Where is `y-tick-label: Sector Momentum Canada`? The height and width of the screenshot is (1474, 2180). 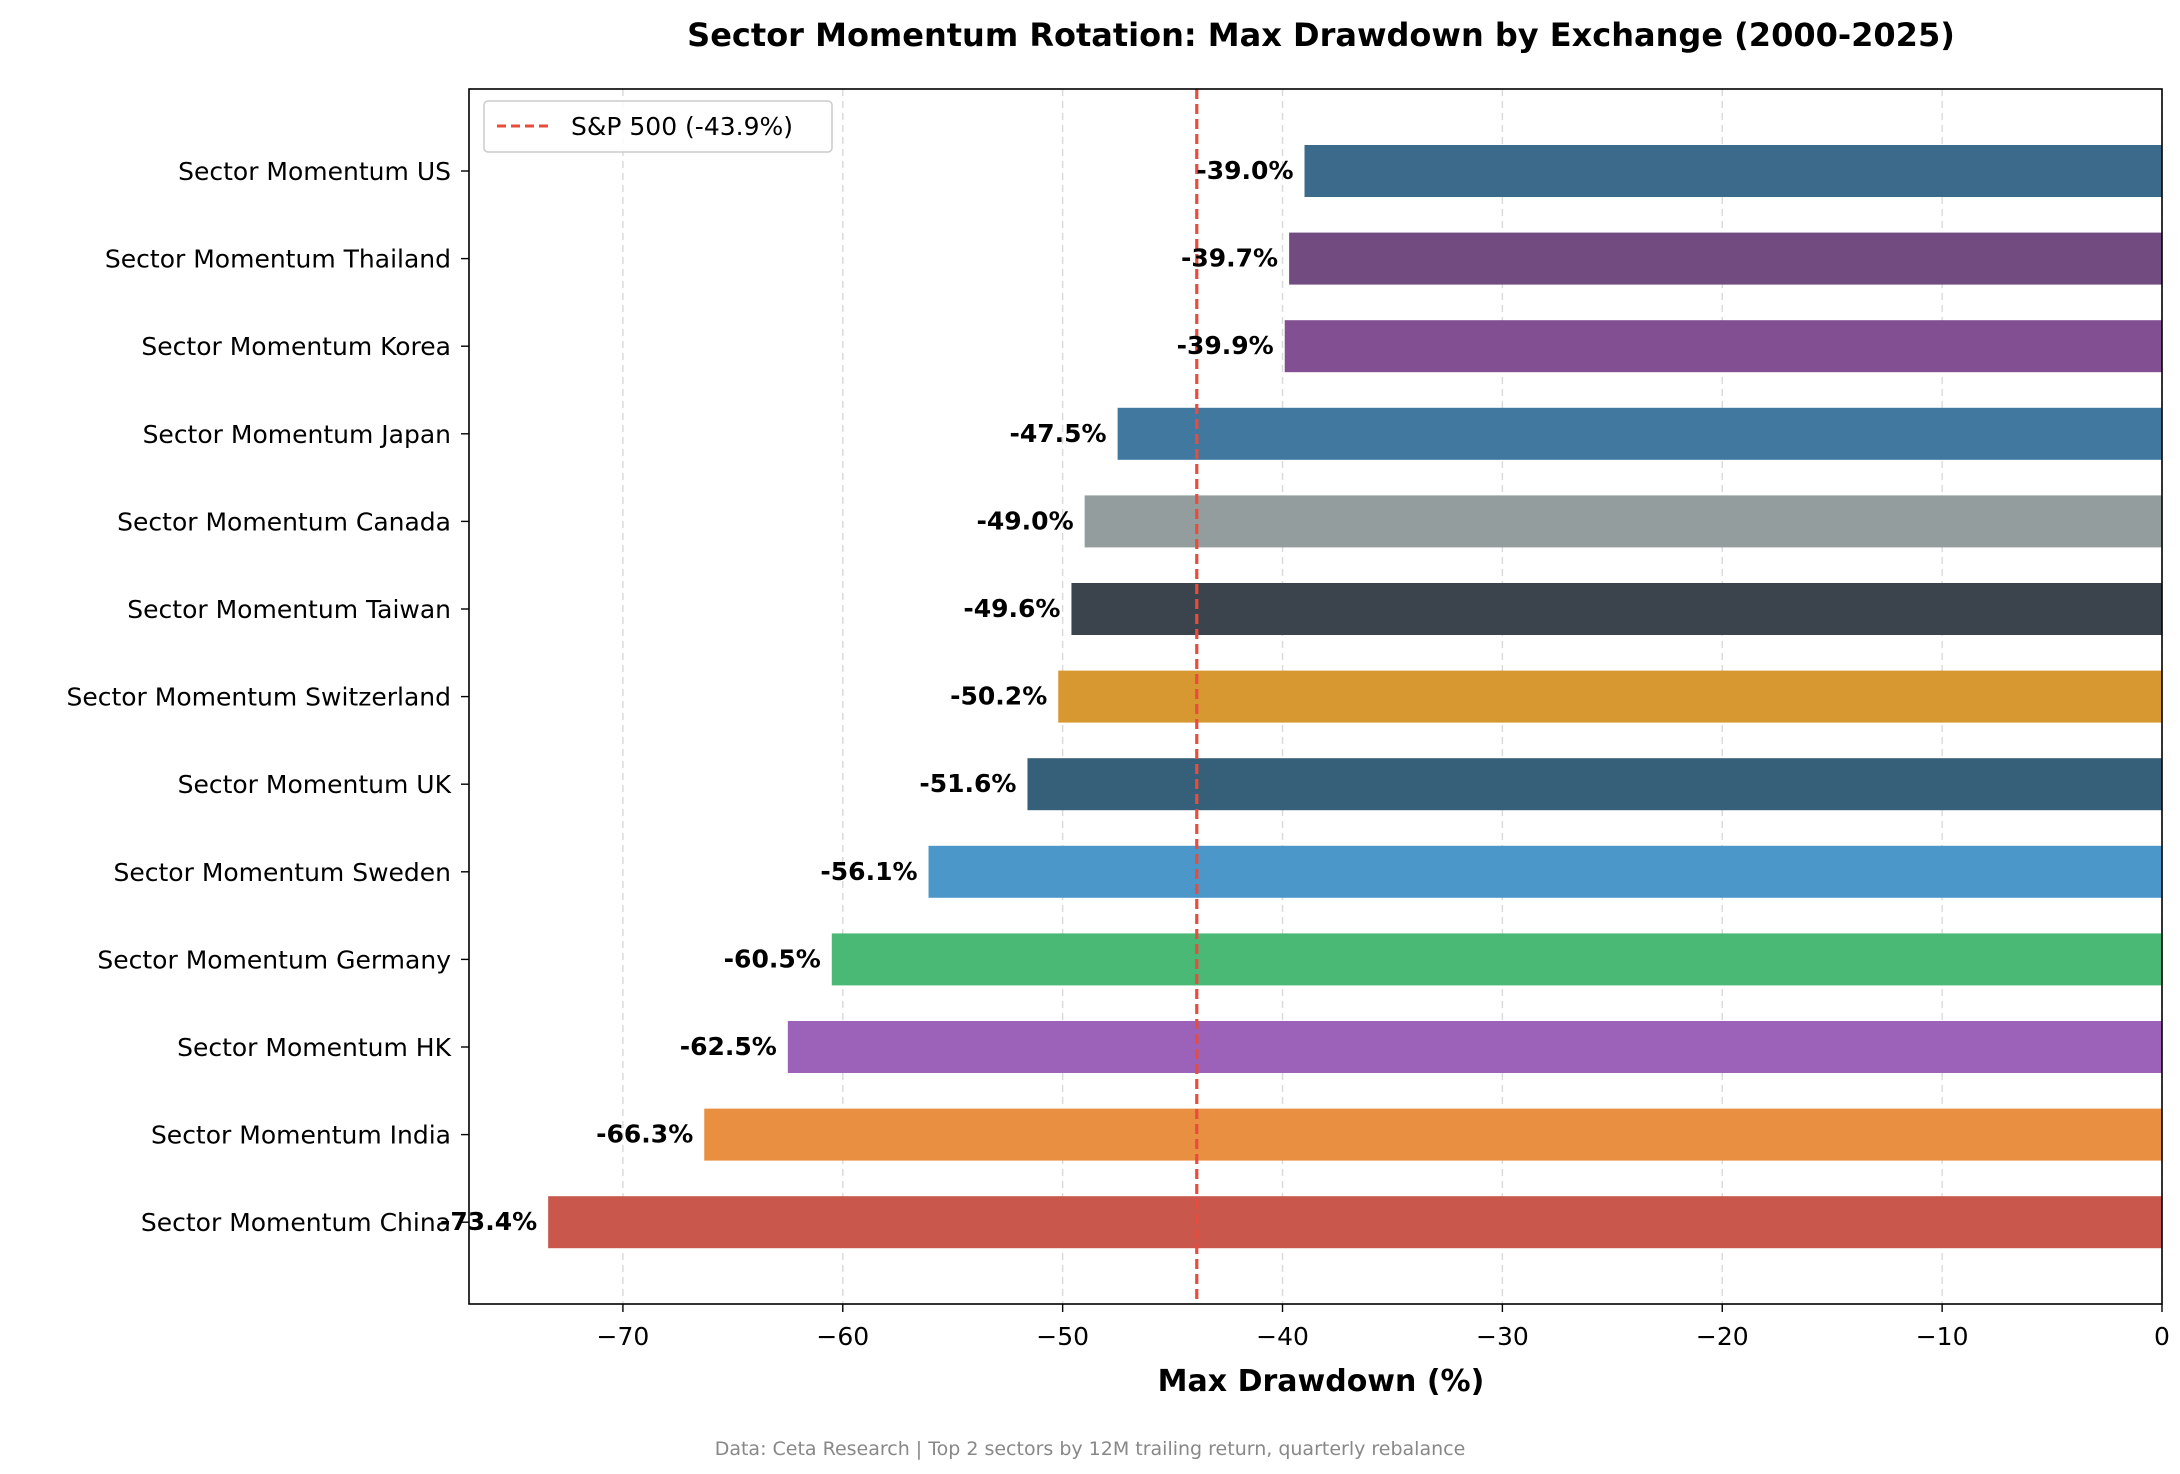
y-tick-label: Sector Momentum Canada is located at coordinates (284, 521).